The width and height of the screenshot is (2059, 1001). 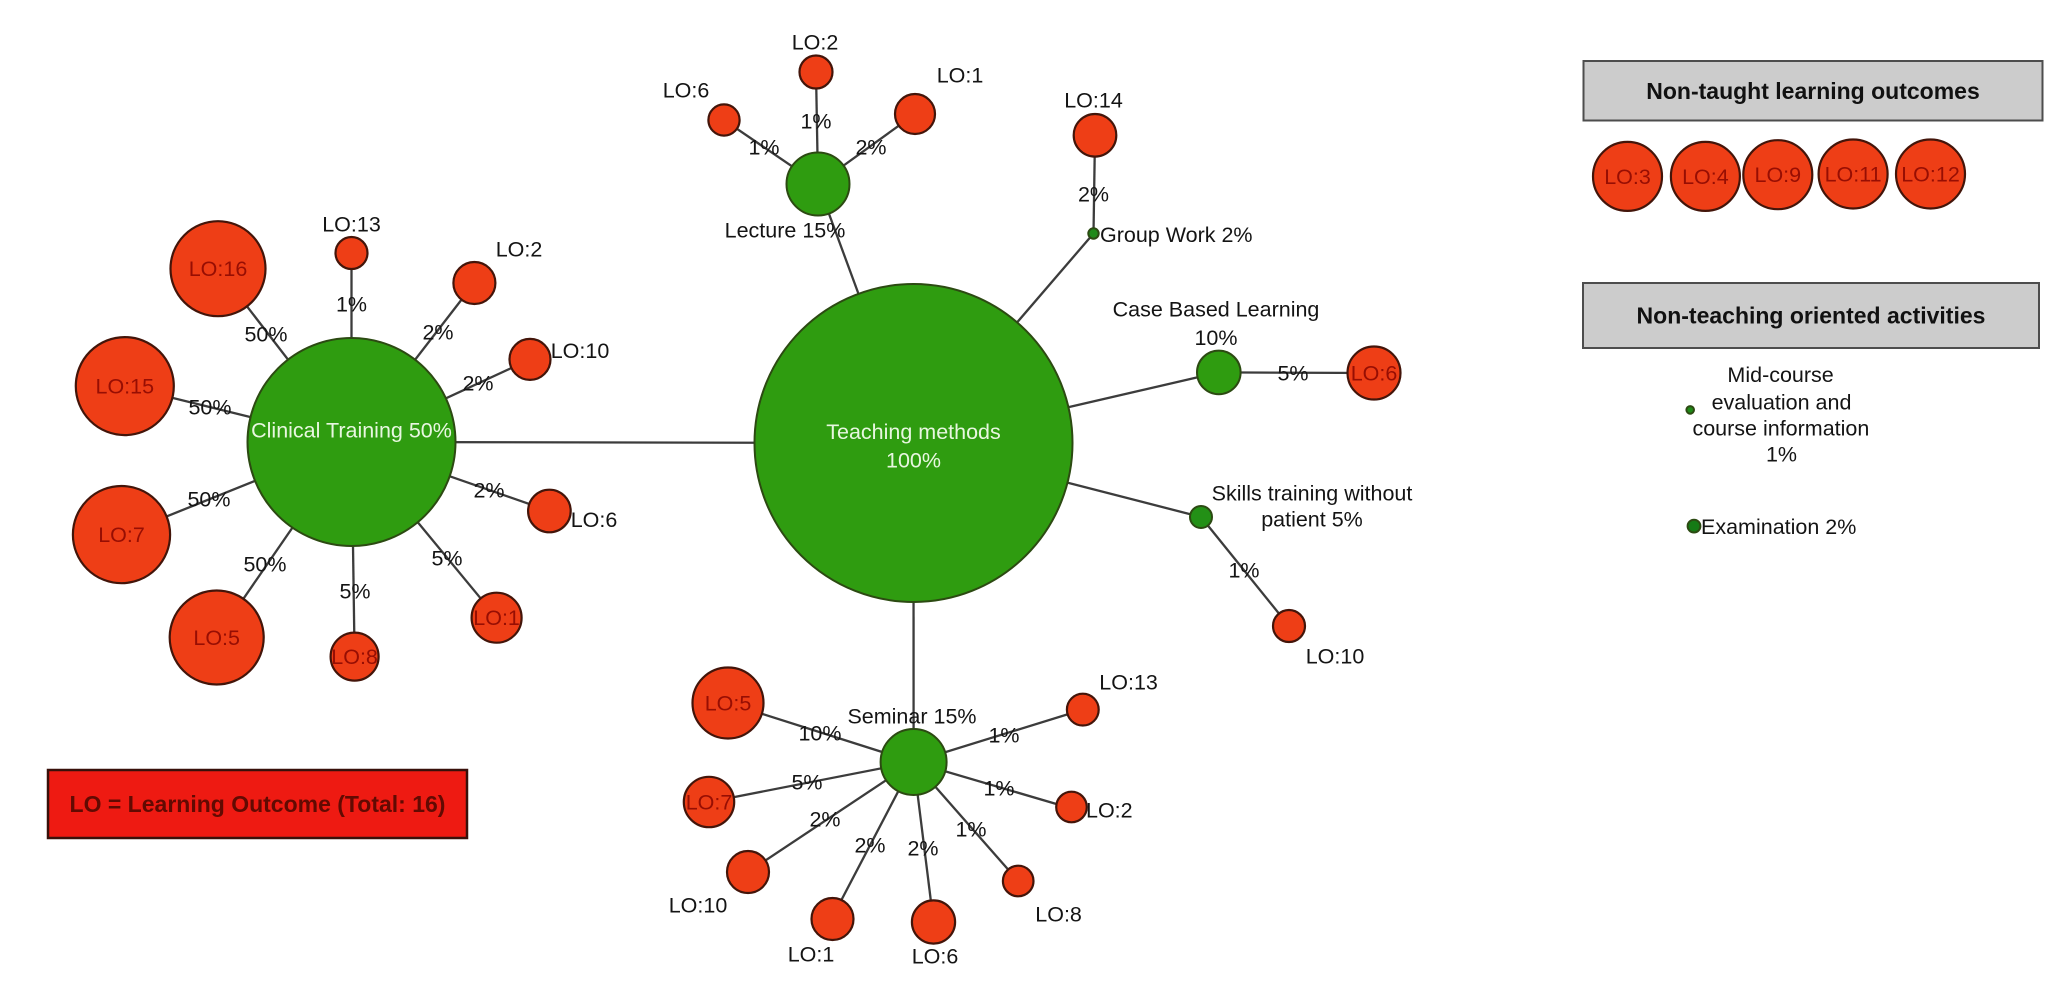 What do you see at coordinates (1216, 310) in the screenshot?
I see `svg-text: Case Based Learning` at bounding box center [1216, 310].